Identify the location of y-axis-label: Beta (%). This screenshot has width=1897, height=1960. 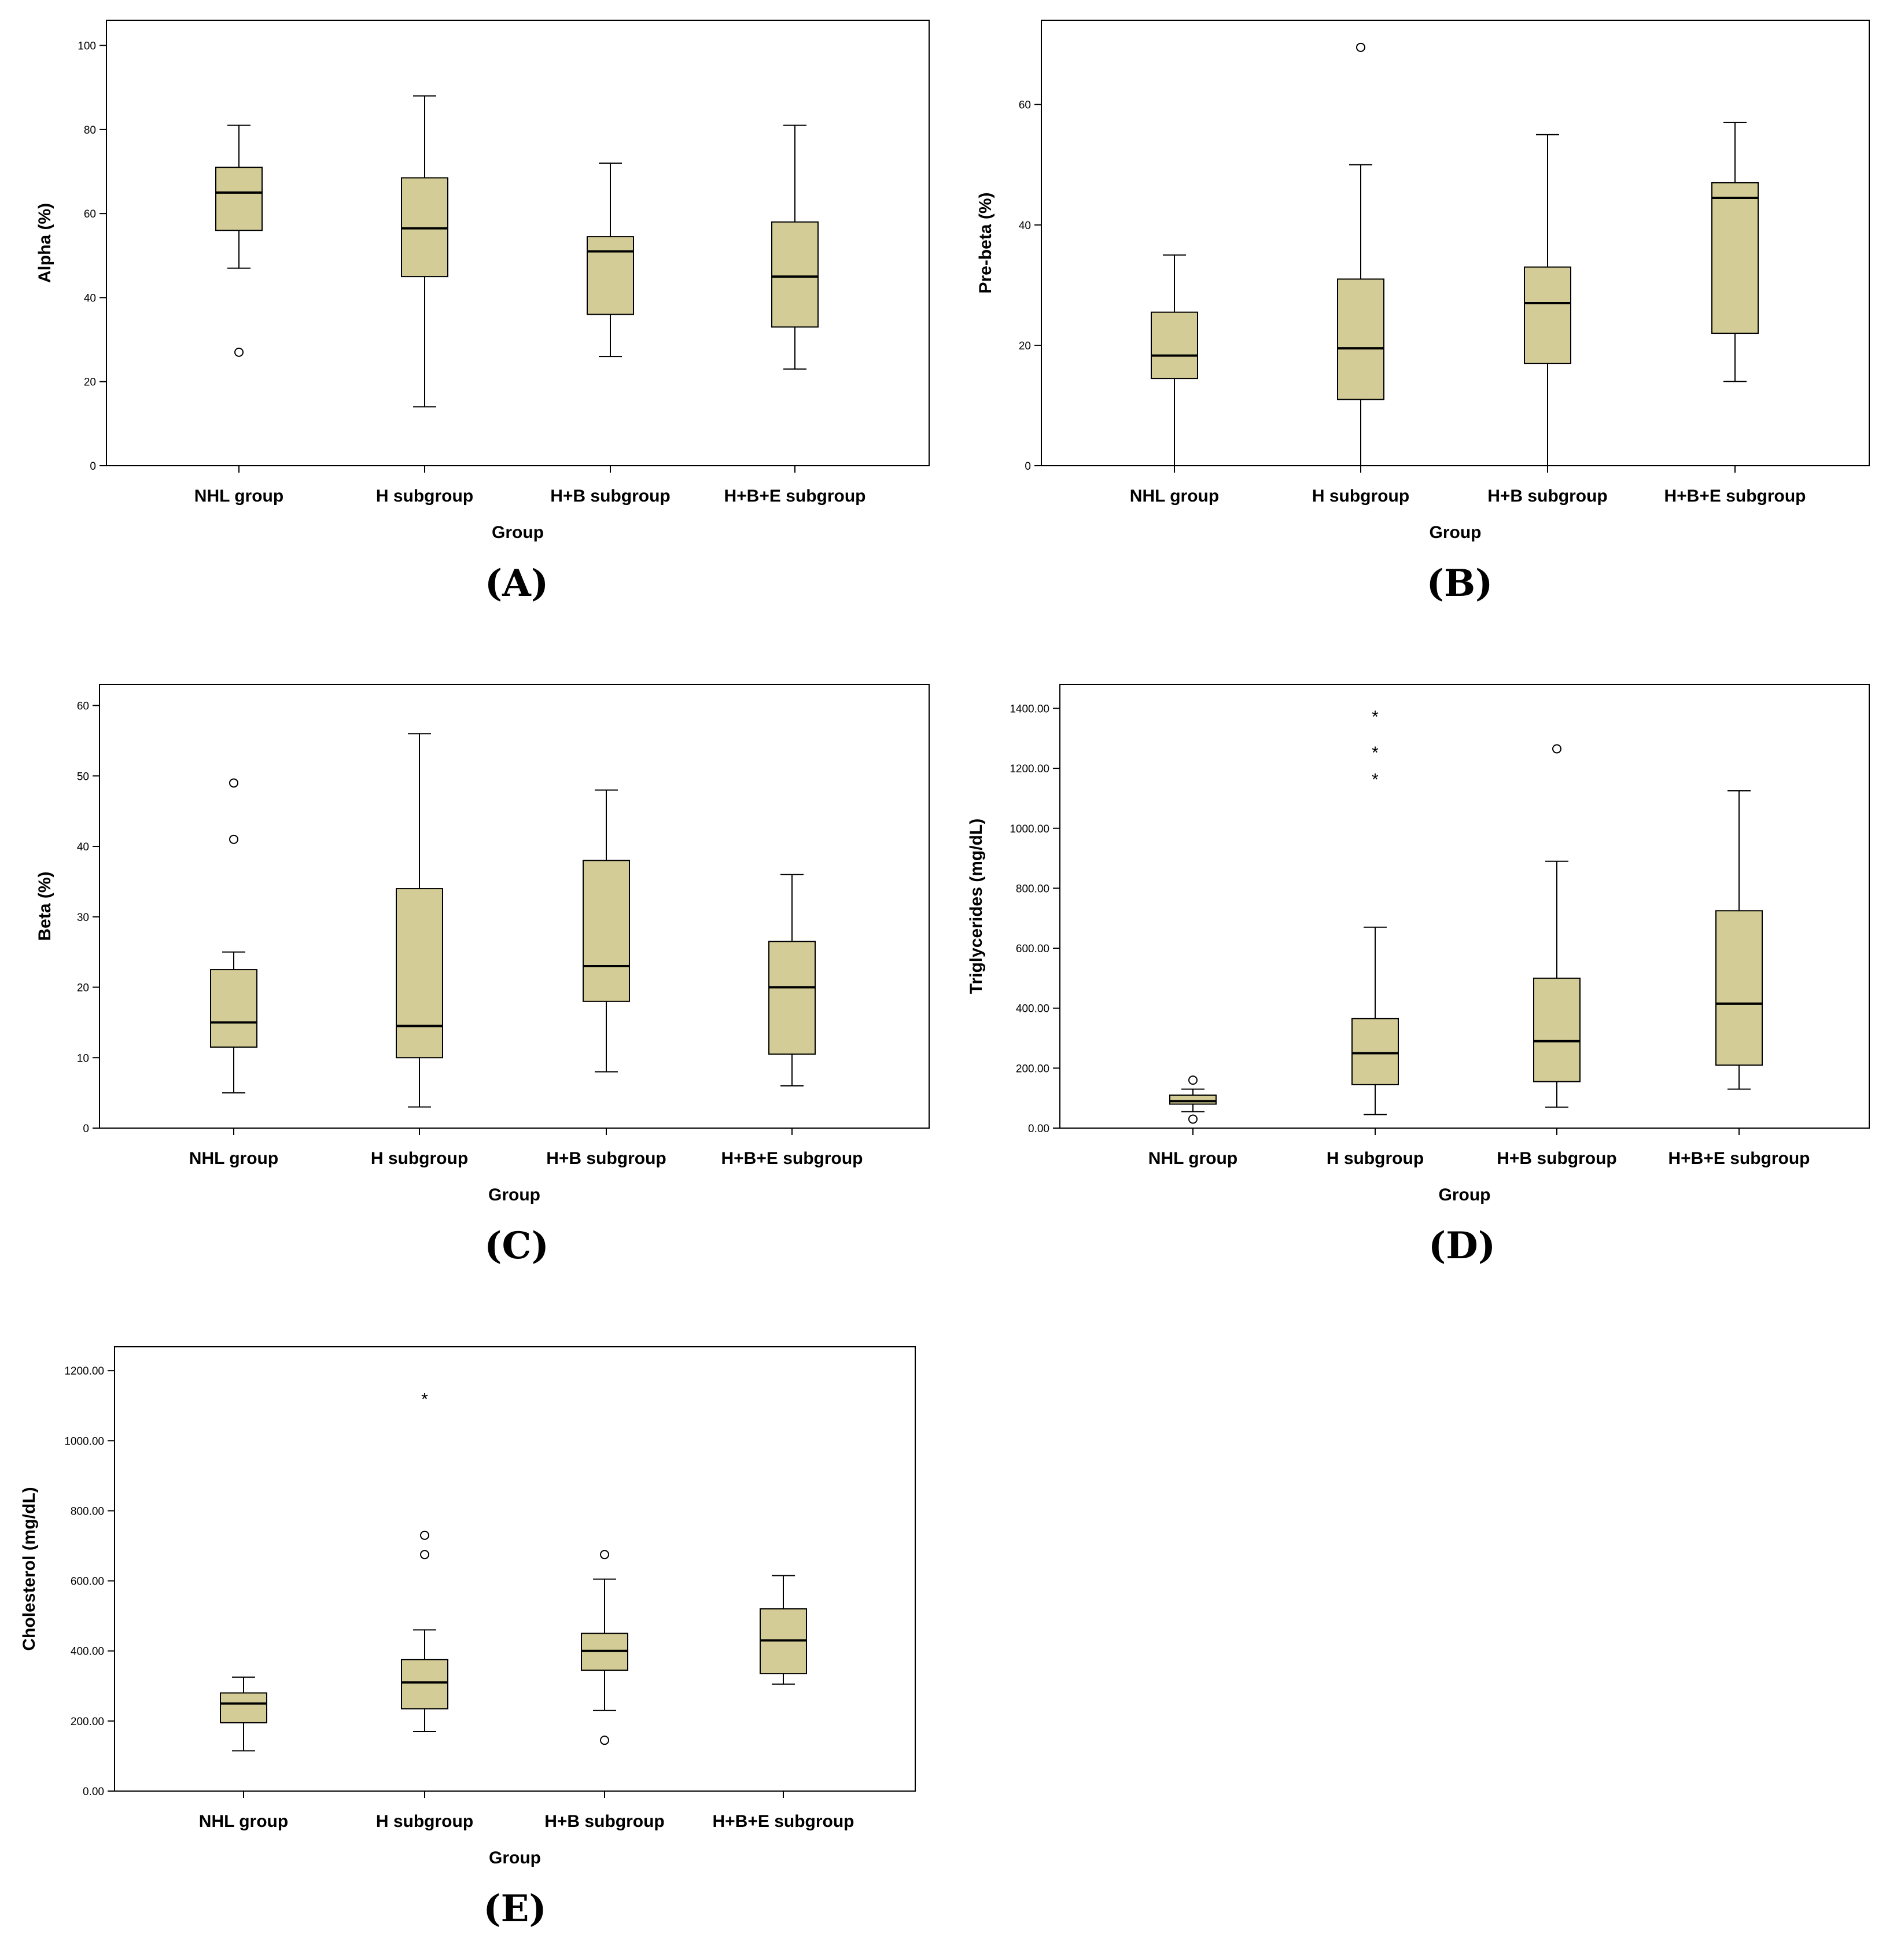
(44, 906).